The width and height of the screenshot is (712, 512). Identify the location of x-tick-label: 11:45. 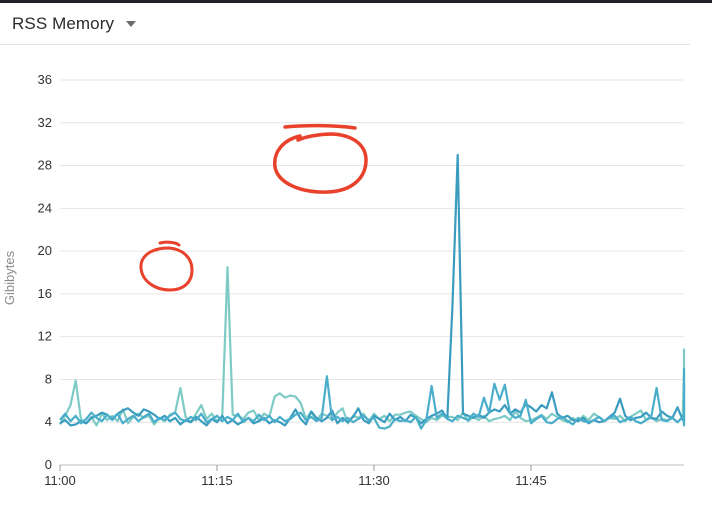
(531, 480).